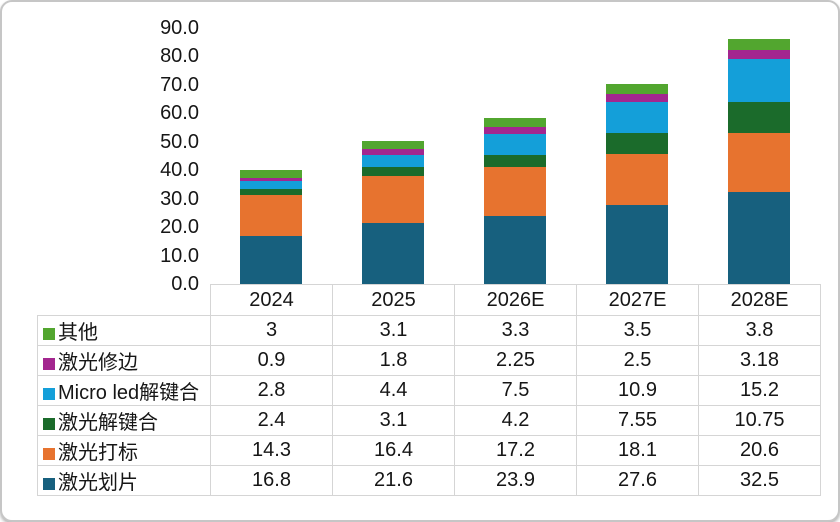  I want to click on y-axis-tick-label: 90.0, so click(179, 28).